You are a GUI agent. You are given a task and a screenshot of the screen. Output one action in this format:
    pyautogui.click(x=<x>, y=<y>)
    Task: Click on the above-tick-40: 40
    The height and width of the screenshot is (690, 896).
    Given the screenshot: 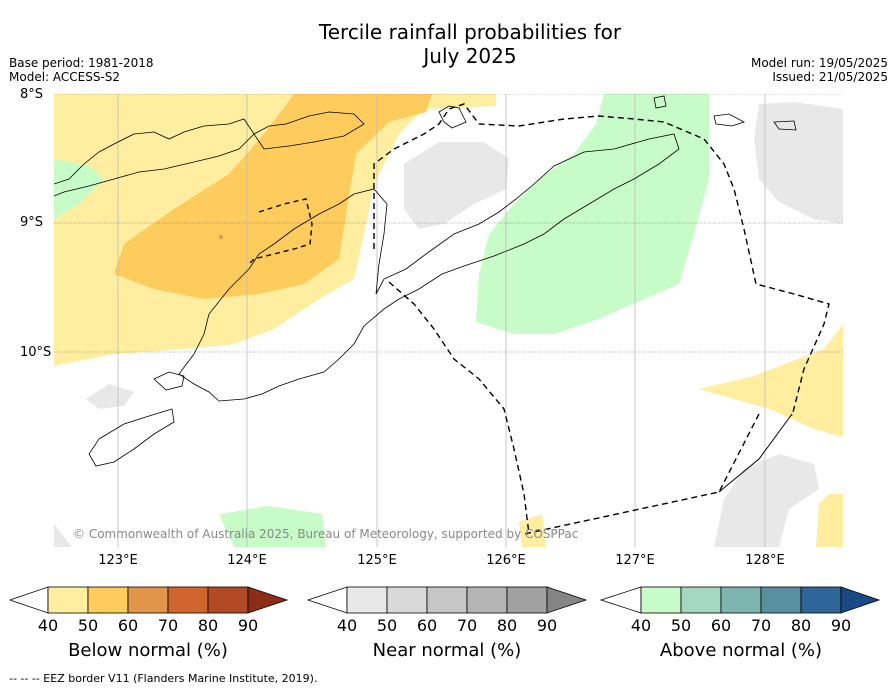 What is the action you would take?
    pyautogui.click(x=641, y=625)
    